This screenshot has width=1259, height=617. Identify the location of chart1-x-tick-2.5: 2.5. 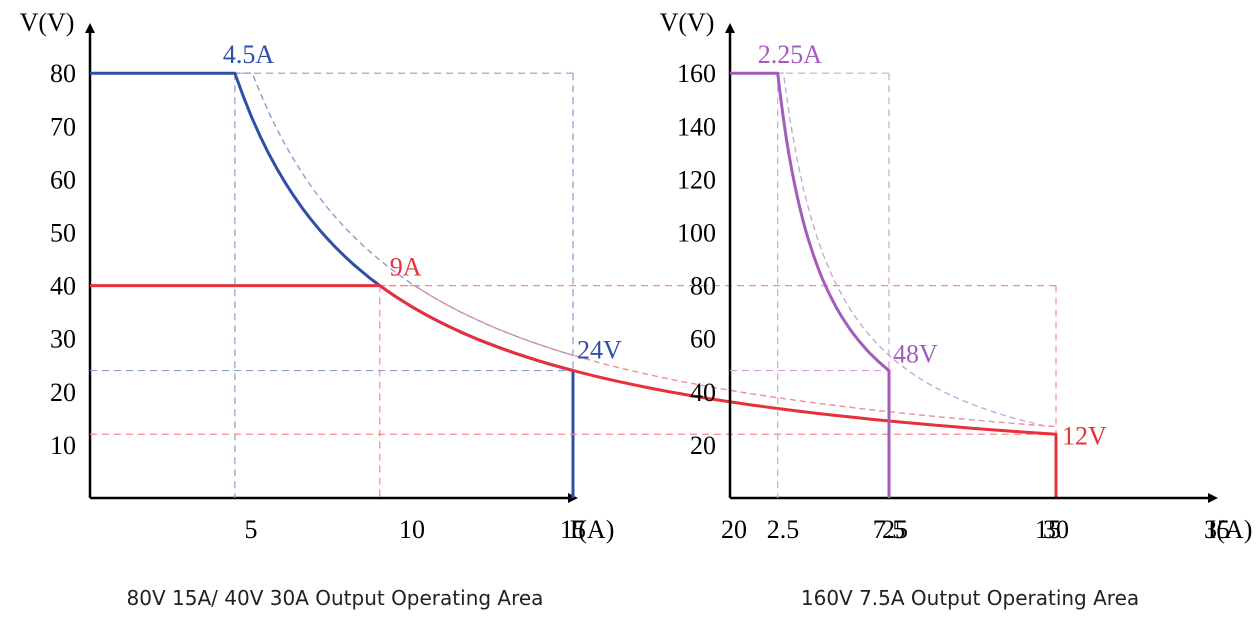
(783, 529).